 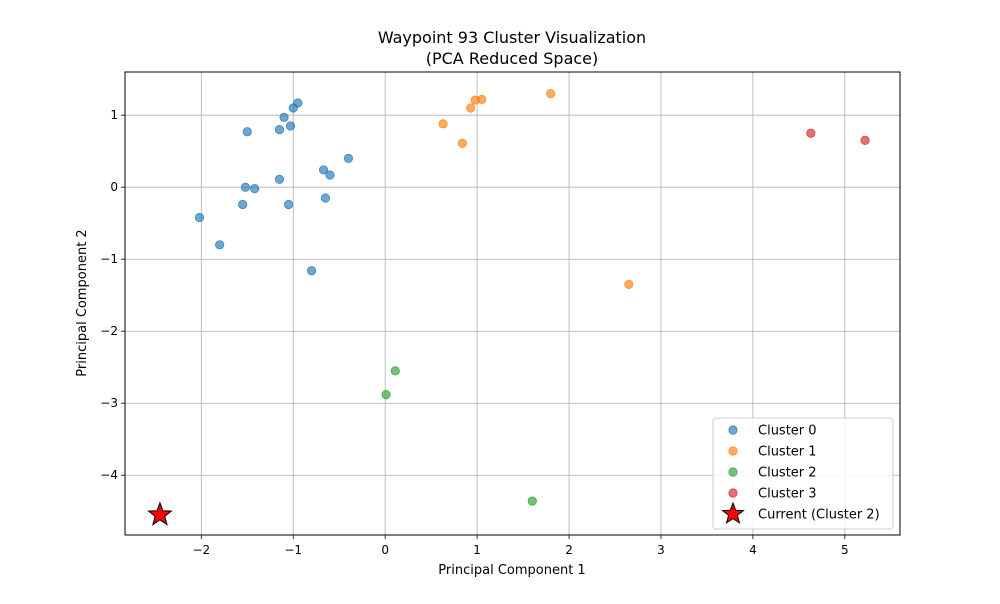 What do you see at coordinates (787, 431) in the screenshot?
I see `legend-label: Cluster 0` at bounding box center [787, 431].